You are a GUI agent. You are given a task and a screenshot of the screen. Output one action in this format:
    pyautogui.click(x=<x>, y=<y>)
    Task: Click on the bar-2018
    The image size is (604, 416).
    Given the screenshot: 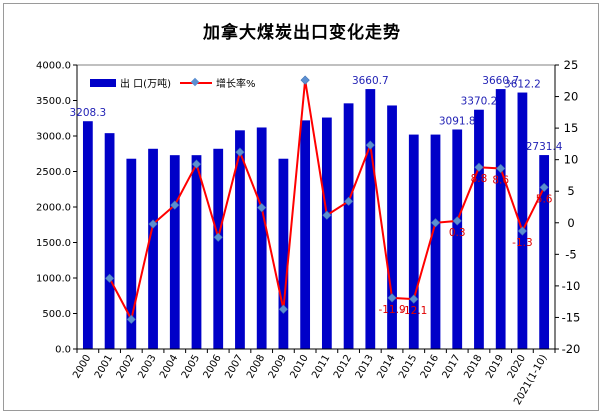 What is the action you would take?
    pyautogui.click(x=479, y=229)
    